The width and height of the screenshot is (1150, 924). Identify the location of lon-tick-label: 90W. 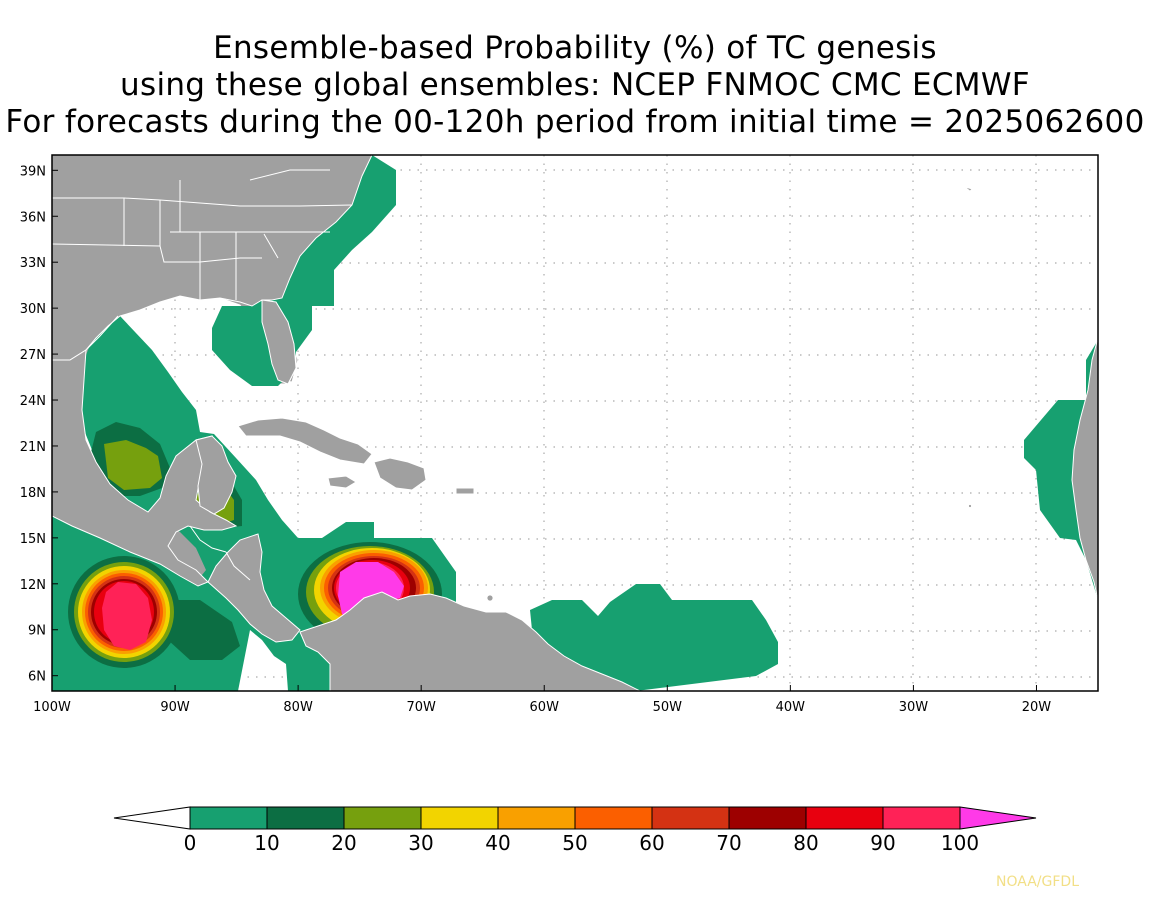
(175, 707).